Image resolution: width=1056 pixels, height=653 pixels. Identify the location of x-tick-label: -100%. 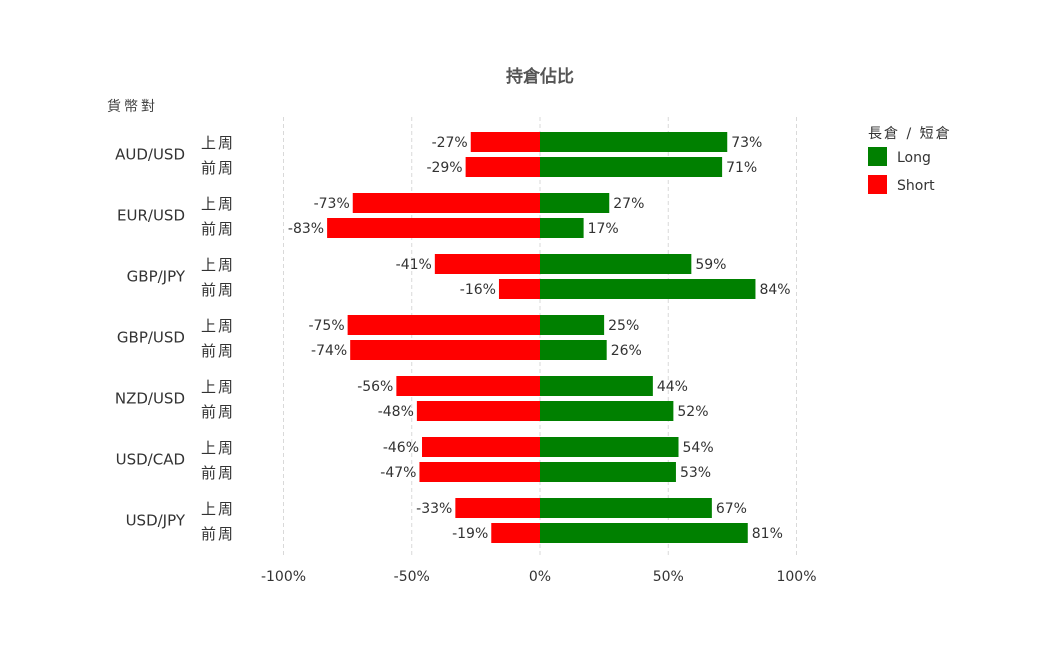
(283, 577).